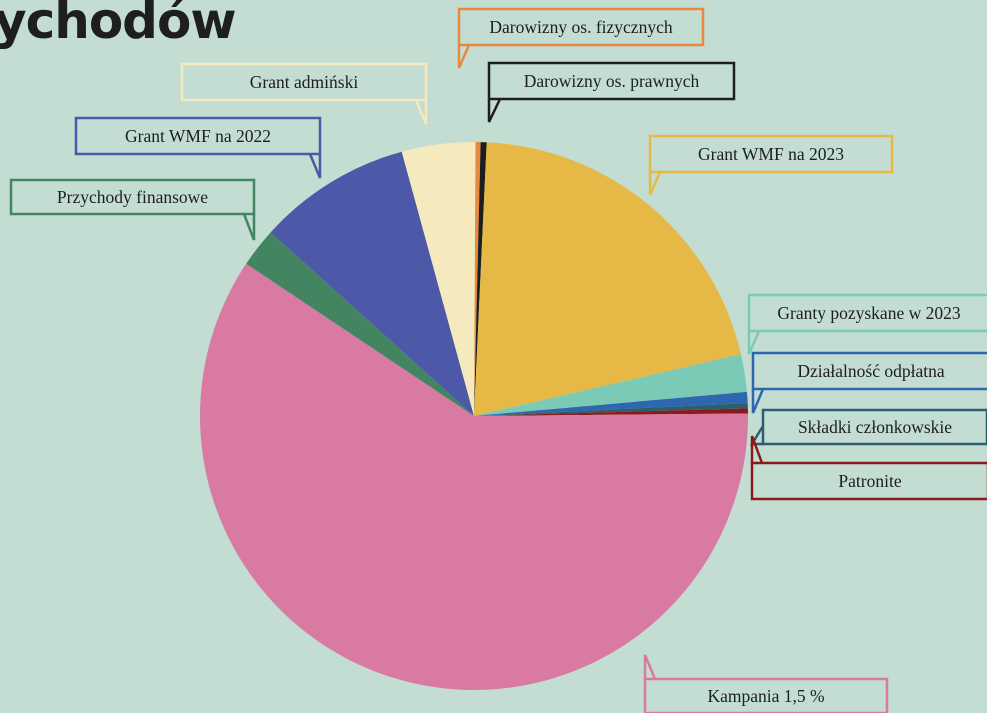 Image resolution: width=987 pixels, height=713 pixels. I want to click on slice-label: Patronite, so click(869, 481).